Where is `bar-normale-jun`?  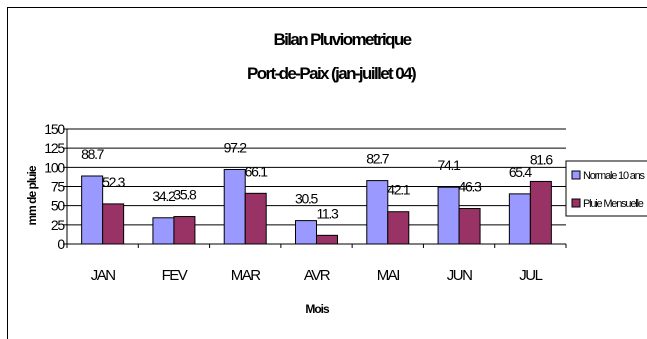 bar-normale-jun is located at coordinates (448, 215).